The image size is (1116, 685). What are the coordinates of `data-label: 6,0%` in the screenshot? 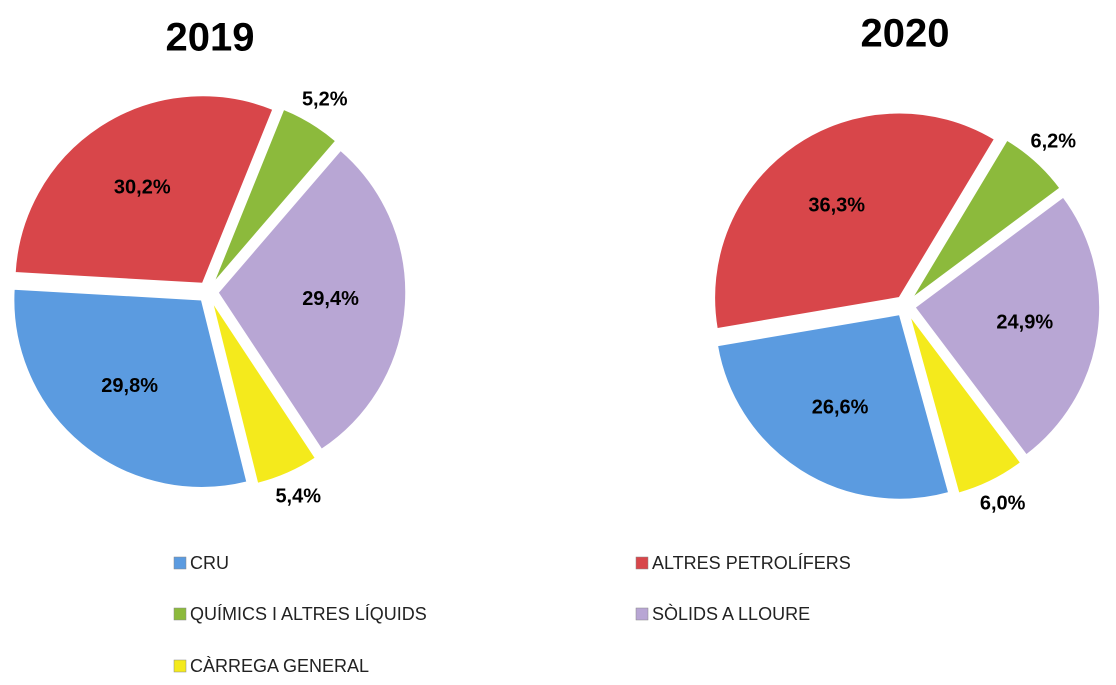 It's located at (1003, 503).